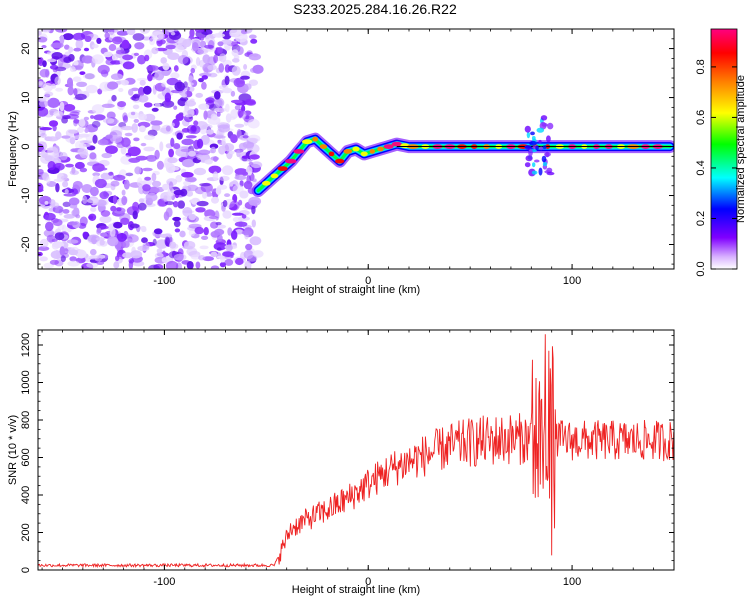 The image size is (750, 600). I want to click on spectrogram-x-axis-label: Height of straight line (km), so click(356, 290).